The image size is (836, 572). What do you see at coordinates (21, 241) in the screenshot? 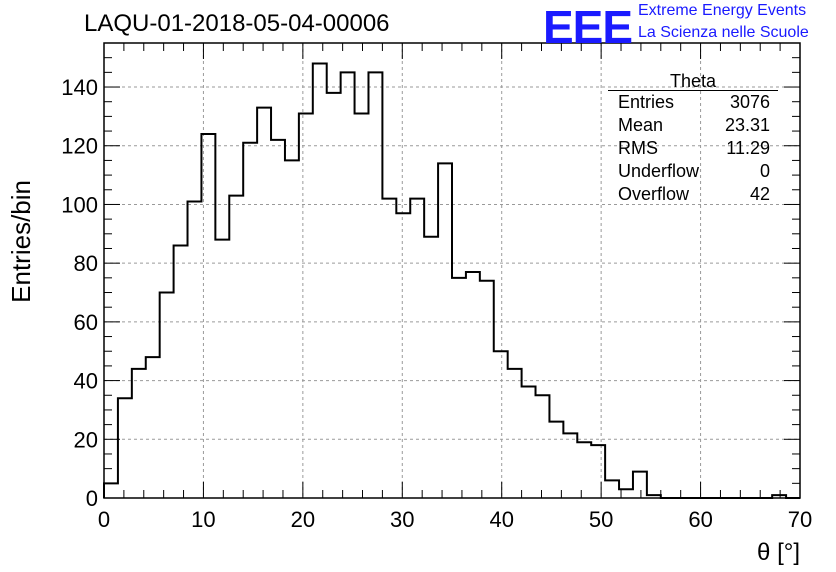
I see `y-axis-label: Entries/bin` at bounding box center [21, 241].